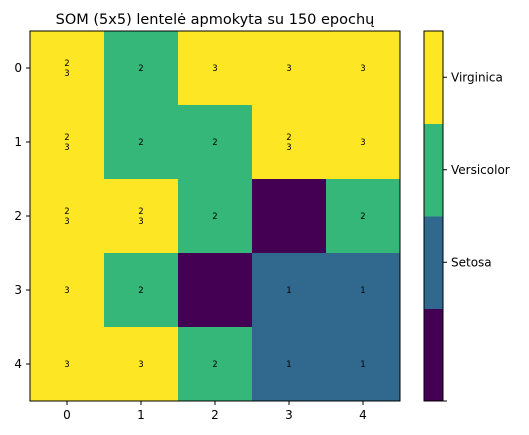 Image resolution: width=529 pixels, height=435 pixels. I want to click on heatmap-cell-r1-c2, so click(215, 142).